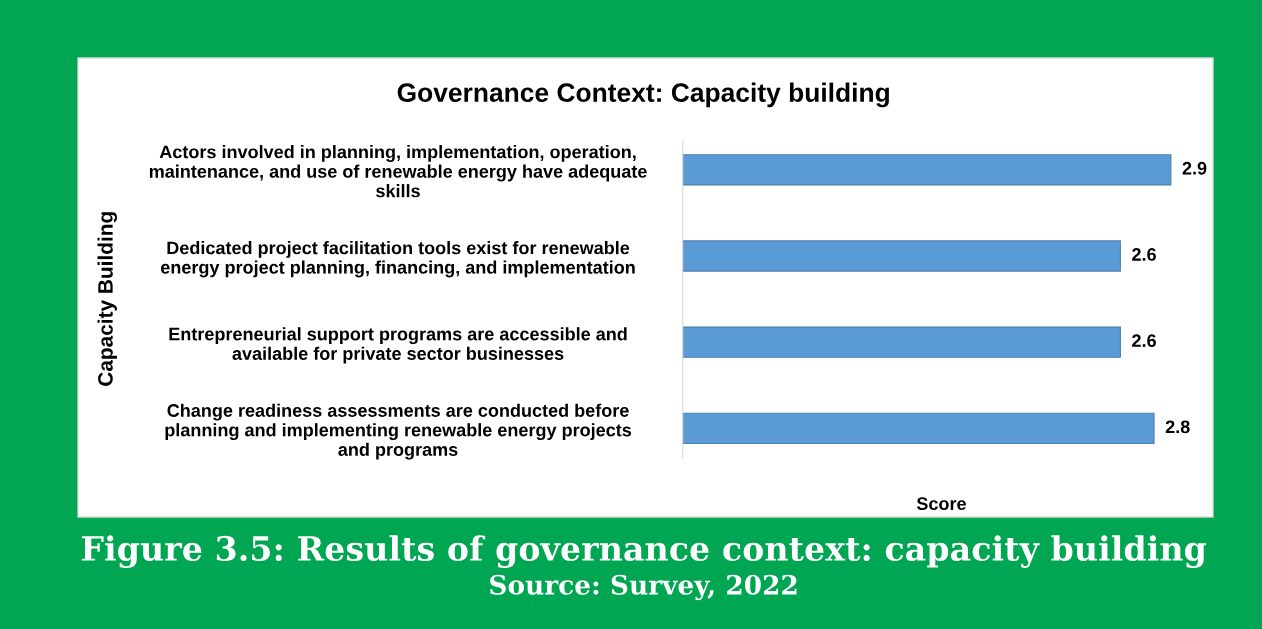  Describe the element at coordinates (643, 95) in the screenshot. I see `chart-title: Governance Context: Capacity building` at that location.